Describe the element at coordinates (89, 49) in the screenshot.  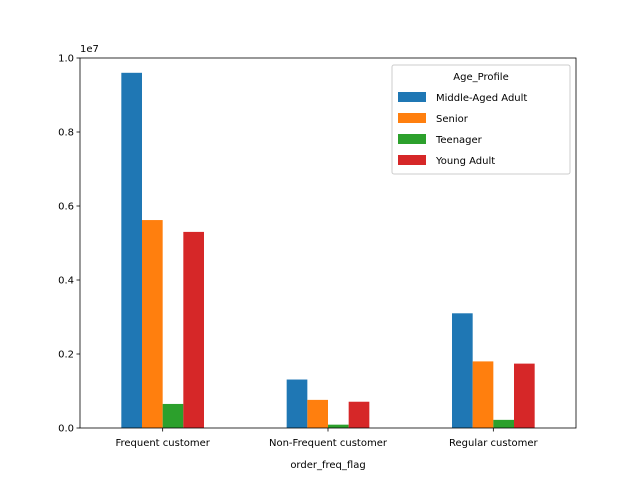
I see `y-offset-label: 1e7` at that location.